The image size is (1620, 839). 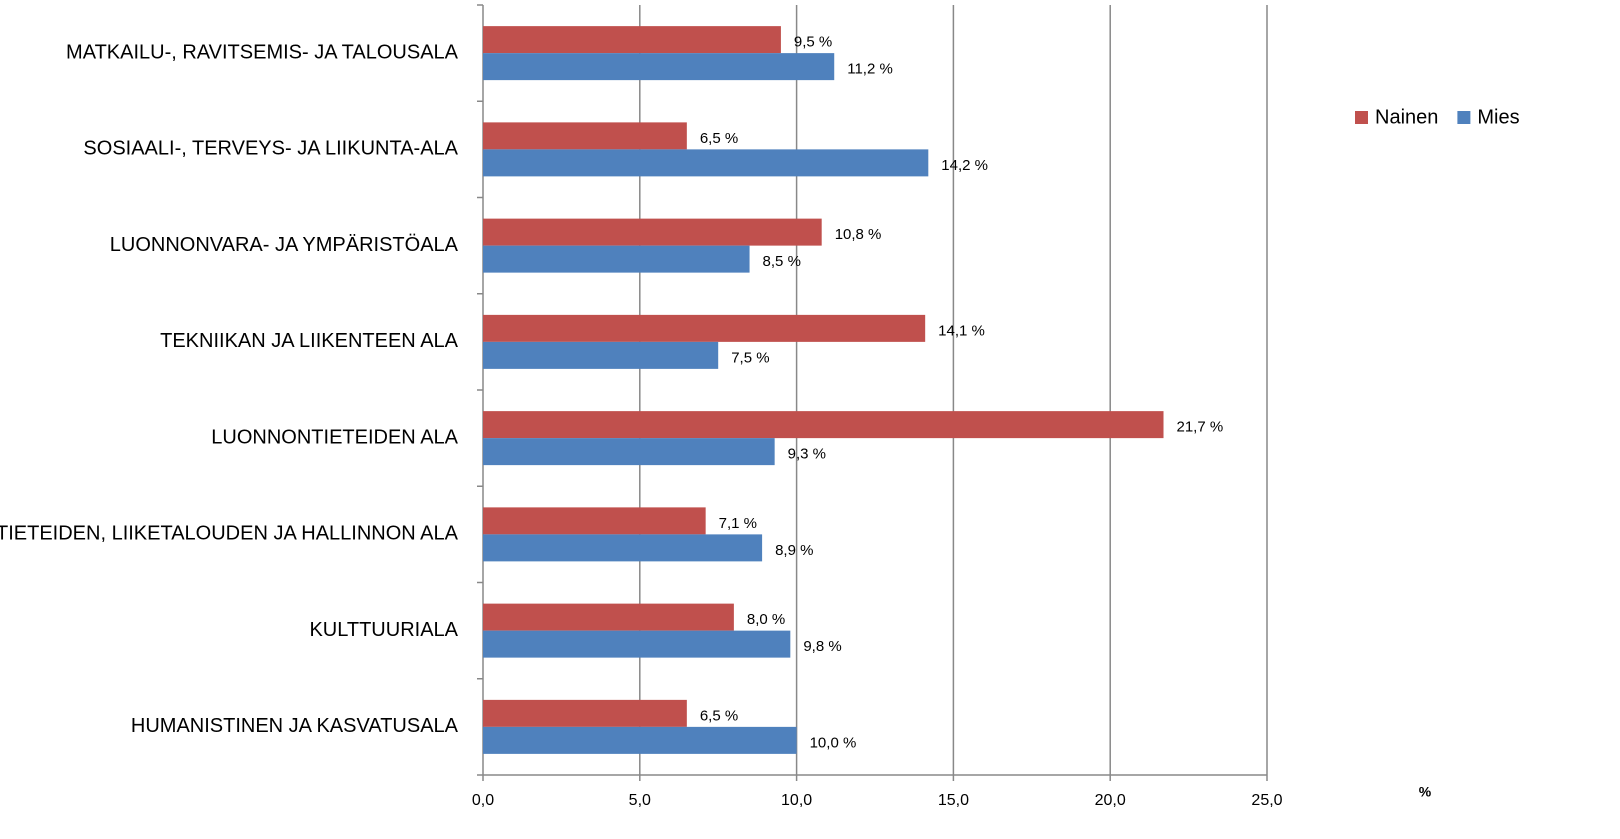 What do you see at coordinates (284, 245) in the screenshot?
I see `y-tick-label: LUONNONVARA- JA YMPÄRISTÖALA` at bounding box center [284, 245].